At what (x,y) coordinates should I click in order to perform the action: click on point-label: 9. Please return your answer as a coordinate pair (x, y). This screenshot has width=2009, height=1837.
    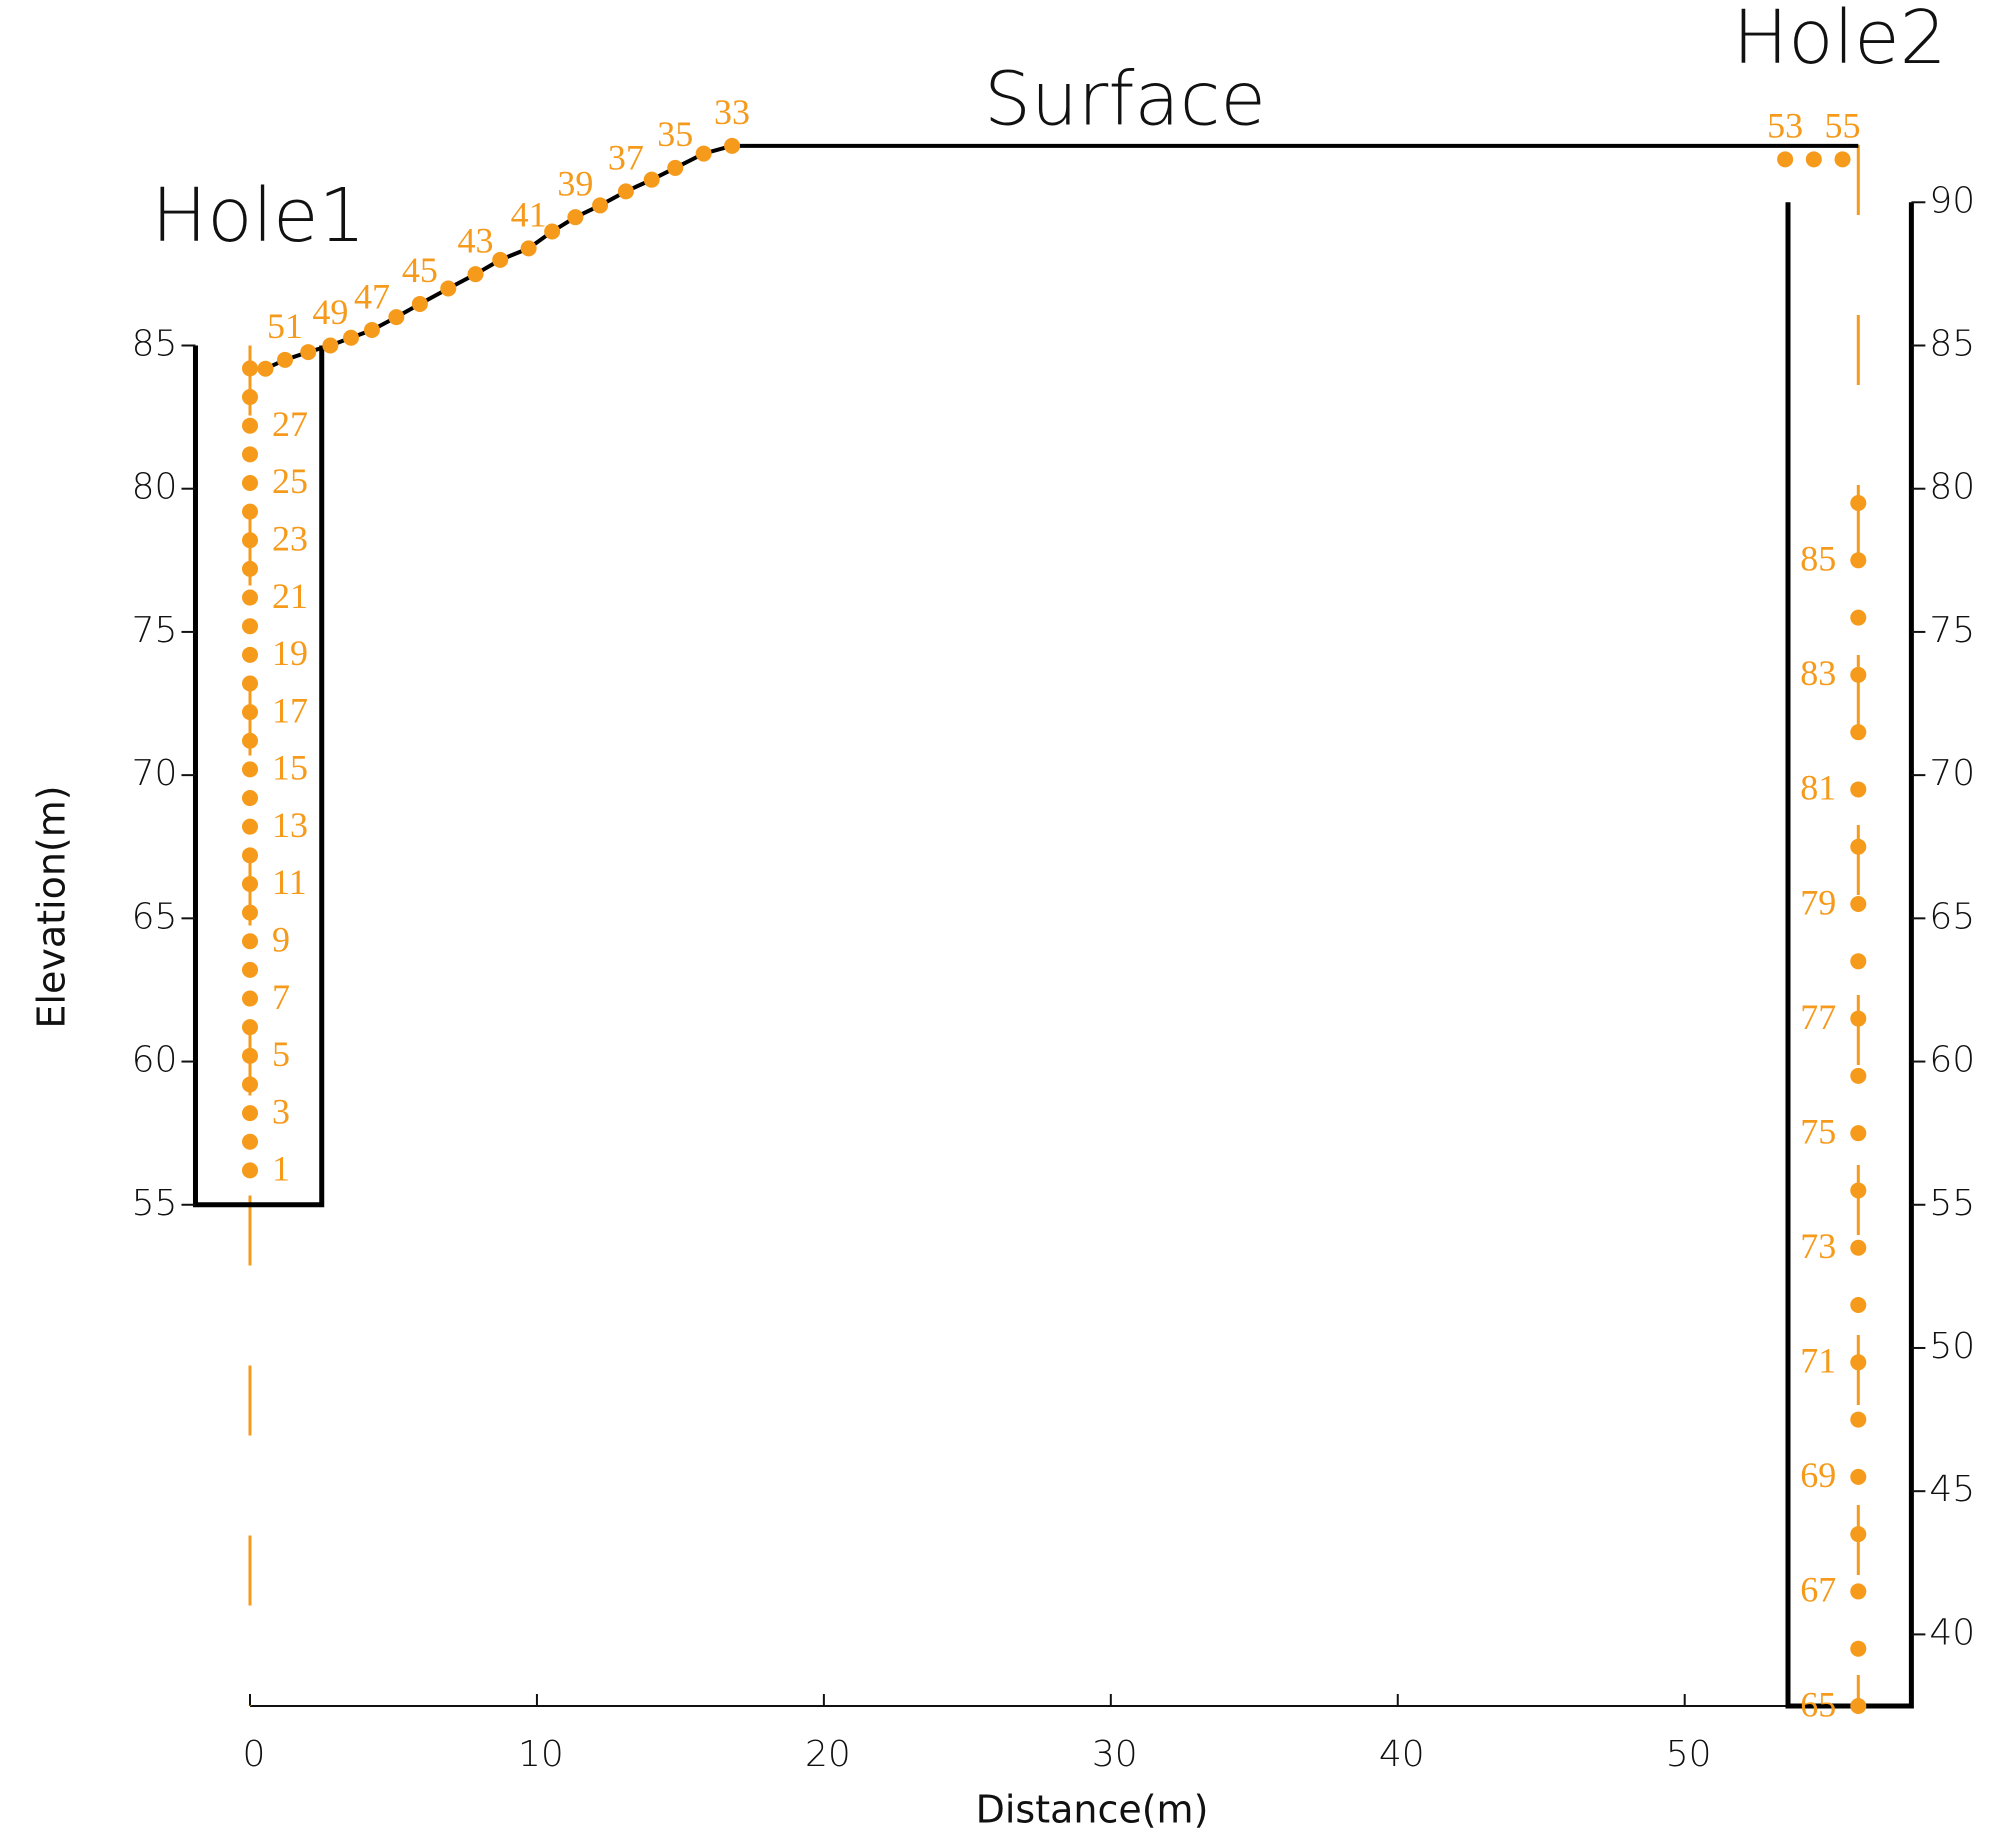
    Looking at the image, I should click on (281, 940).